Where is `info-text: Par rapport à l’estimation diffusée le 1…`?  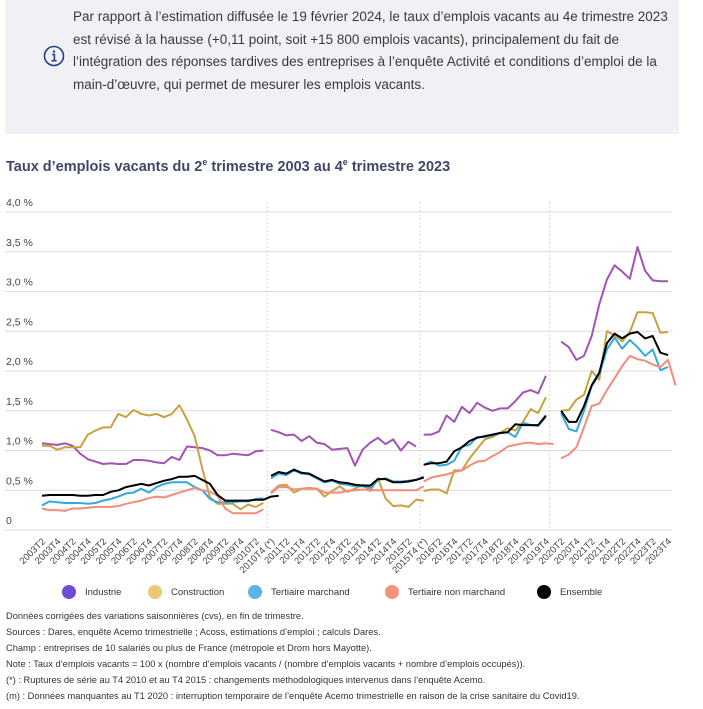
info-text: Par rapport à l’estimation diffusée le 1… is located at coordinates (370, 50).